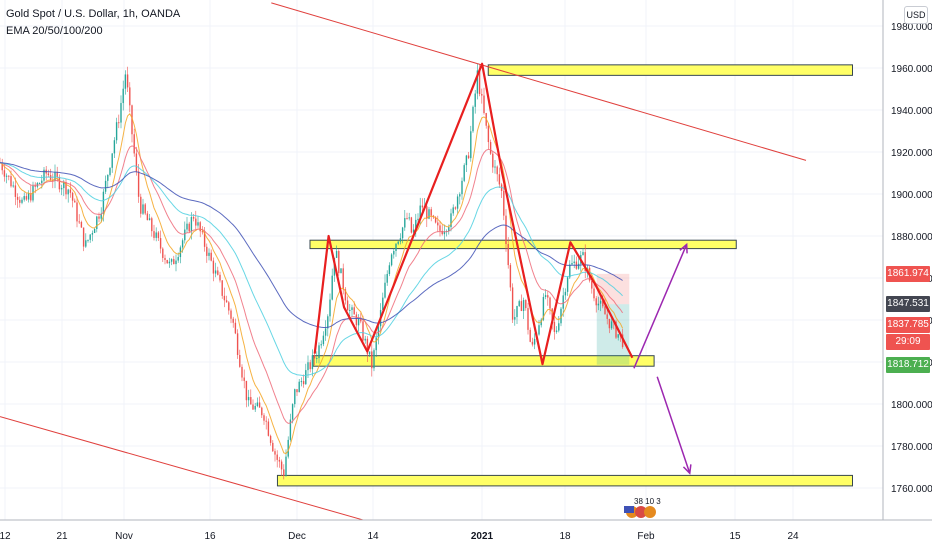 This screenshot has width=932, height=550. I want to click on economic-event-badge: 38 10 3, so click(642, 507).